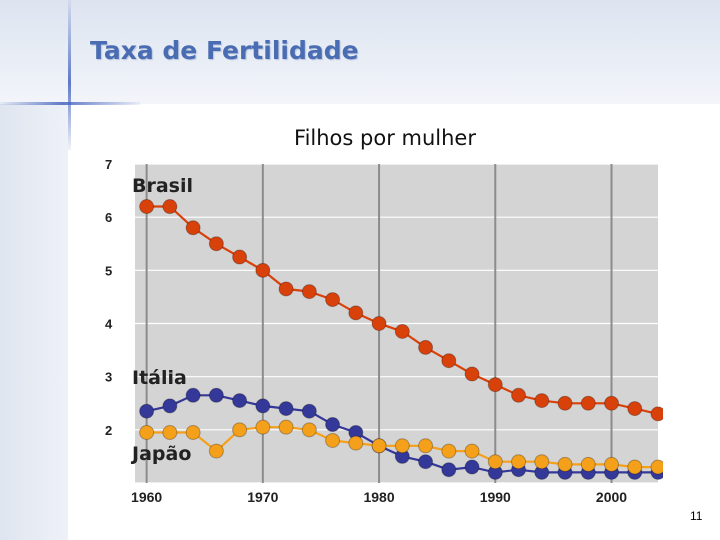 The width and height of the screenshot is (720, 540). What do you see at coordinates (495, 497) in the screenshot?
I see `x-tick-label: 1990` at bounding box center [495, 497].